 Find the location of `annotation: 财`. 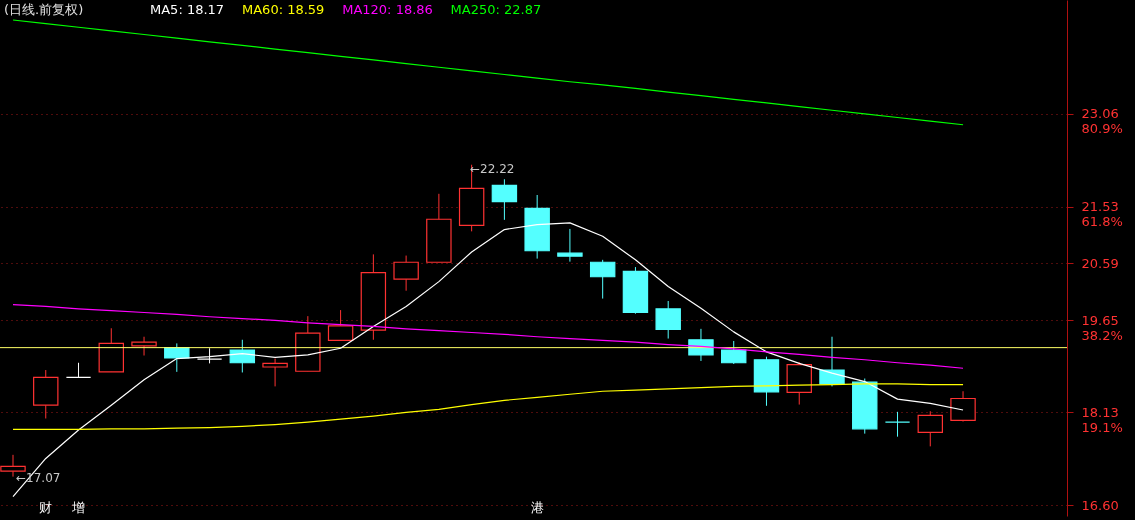

annotation: 财 is located at coordinates (46, 507).